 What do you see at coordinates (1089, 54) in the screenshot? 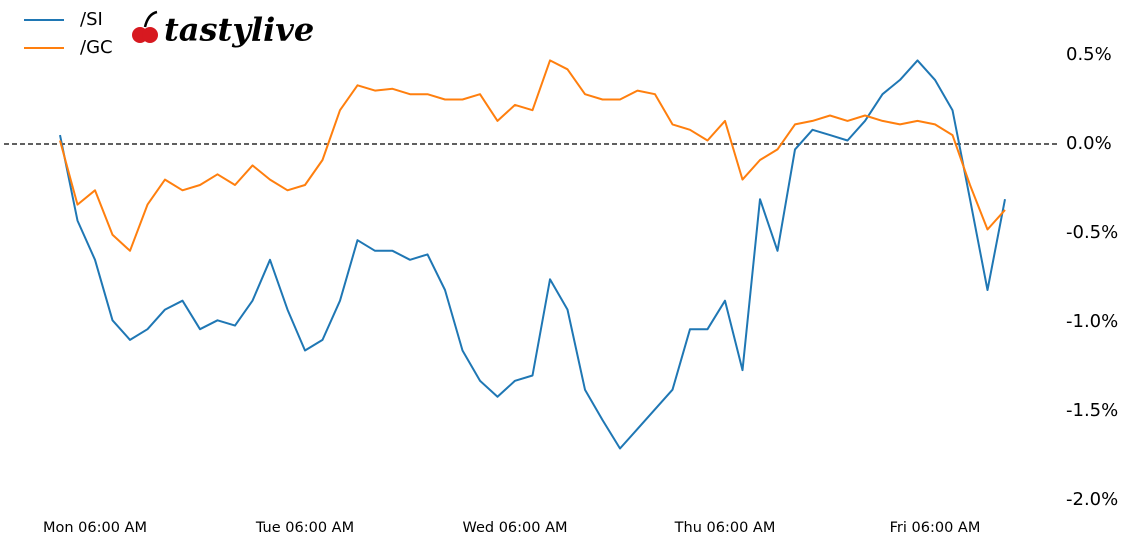
I see `y-tick-label: 0.5%` at bounding box center [1089, 54].